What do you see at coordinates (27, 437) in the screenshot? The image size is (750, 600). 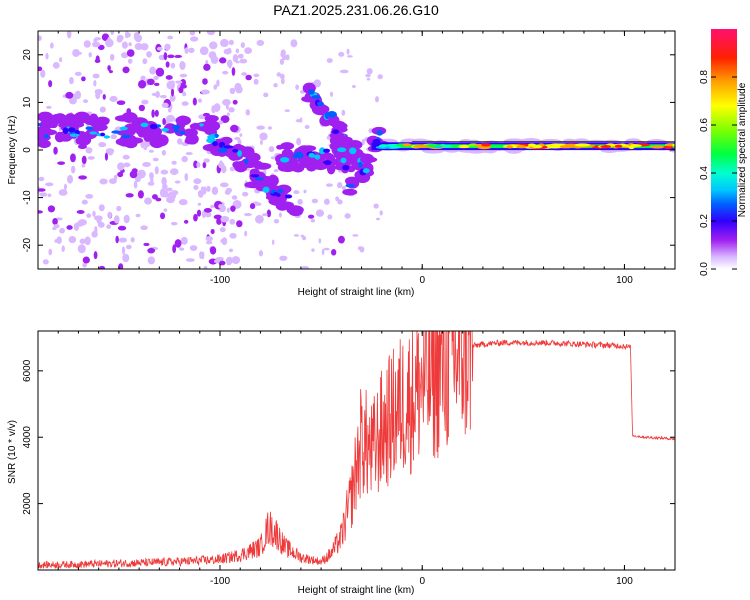 I see `snr-y-tick-label: 4000` at bounding box center [27, 437].